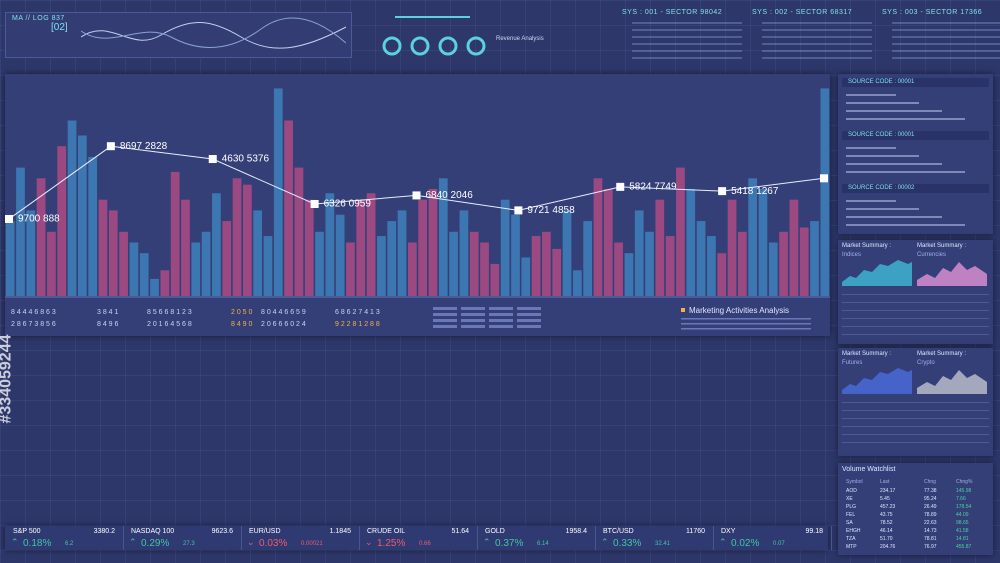 This screenshot has width=1000, height=563. I want to click on digit-group: 2 0 5 0, so click(242, 312).